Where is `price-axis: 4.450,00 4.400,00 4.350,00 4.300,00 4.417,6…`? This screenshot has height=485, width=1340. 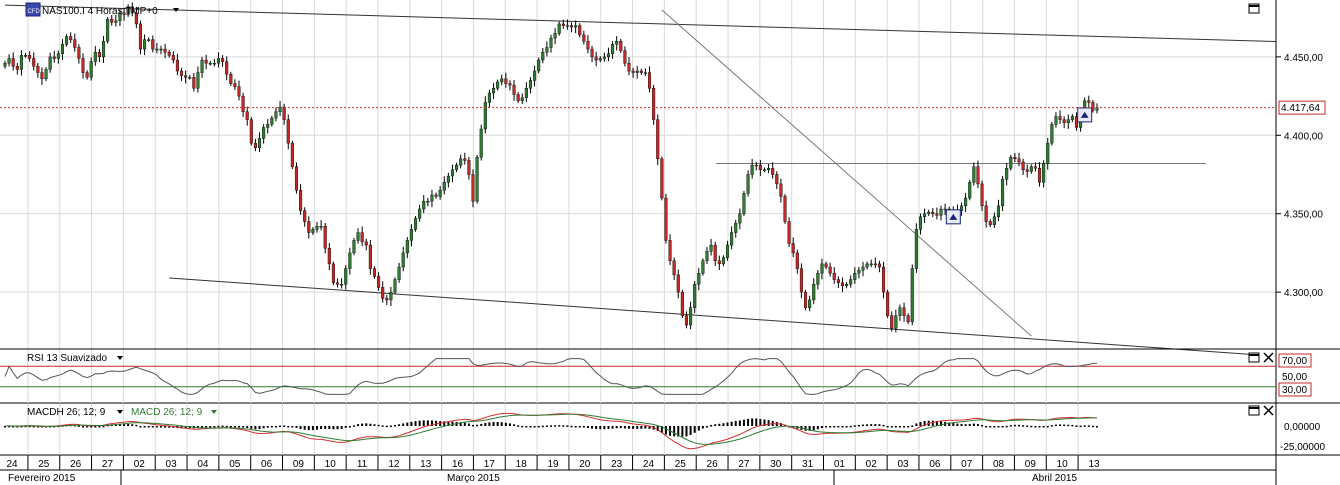 price-axis: 4.450,00 4.400,00 4.350,00 4.300,00 4.417,6… is located at coordinates (1307, 242).